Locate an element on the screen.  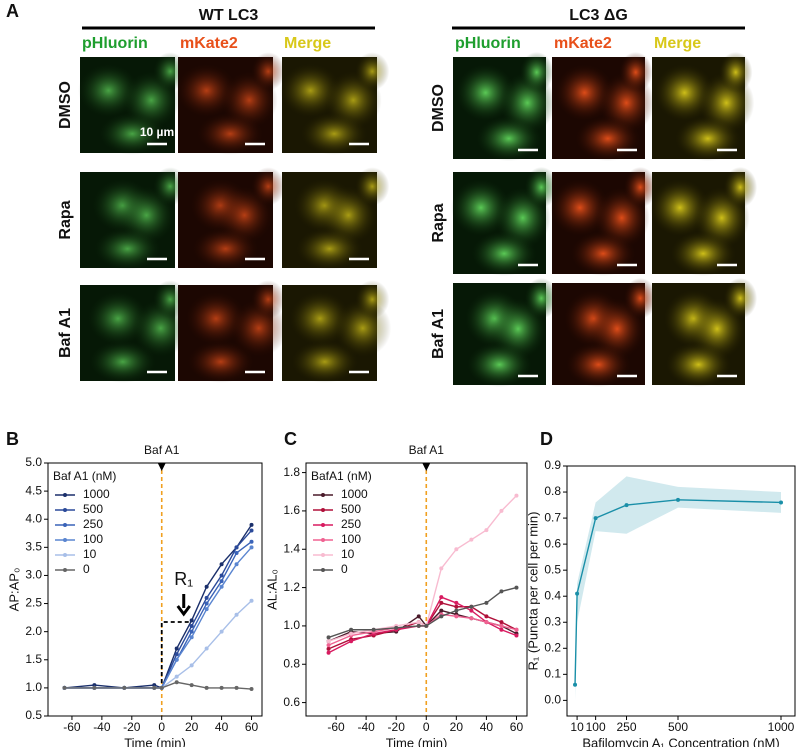
x-tick-label: 10 is located at coordinates (577, 727).